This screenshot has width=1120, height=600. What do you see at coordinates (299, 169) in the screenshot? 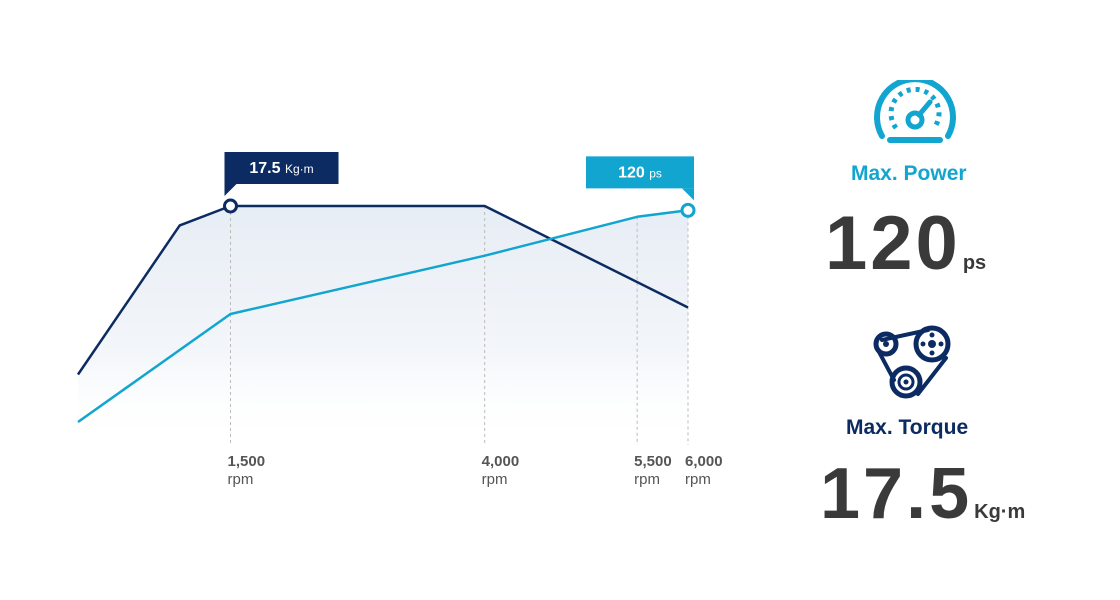
I see `torque-callout-unit: Kg·m` at bounding box center [299, 169].